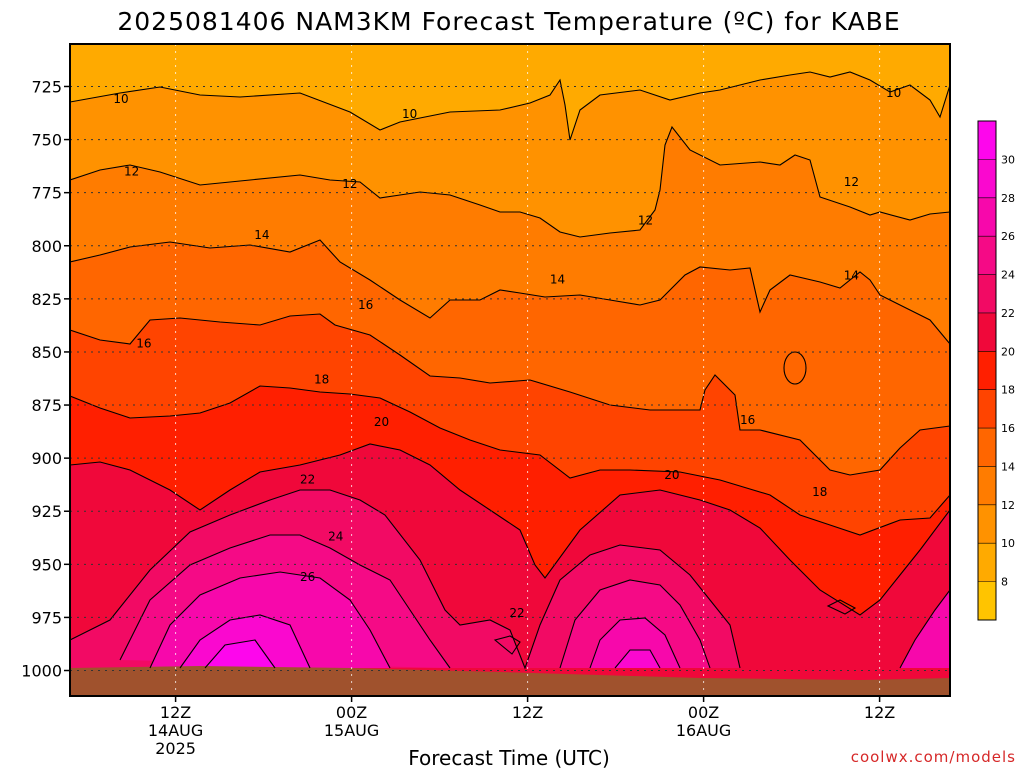 This screenshot has height=768, width=1024. What do you see at coordinates (175, 712) in the screenshot?
I see `x-tick-label-0-line1: 12Z` at bounding box center [175, 712].